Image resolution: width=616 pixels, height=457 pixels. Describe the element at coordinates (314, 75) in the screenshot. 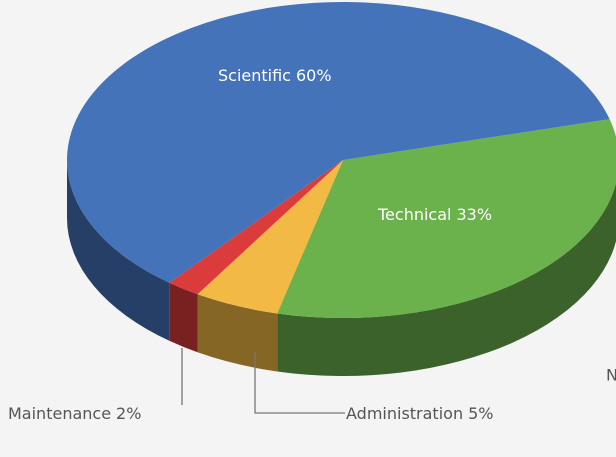

I see `value-label: 60%` at that location.